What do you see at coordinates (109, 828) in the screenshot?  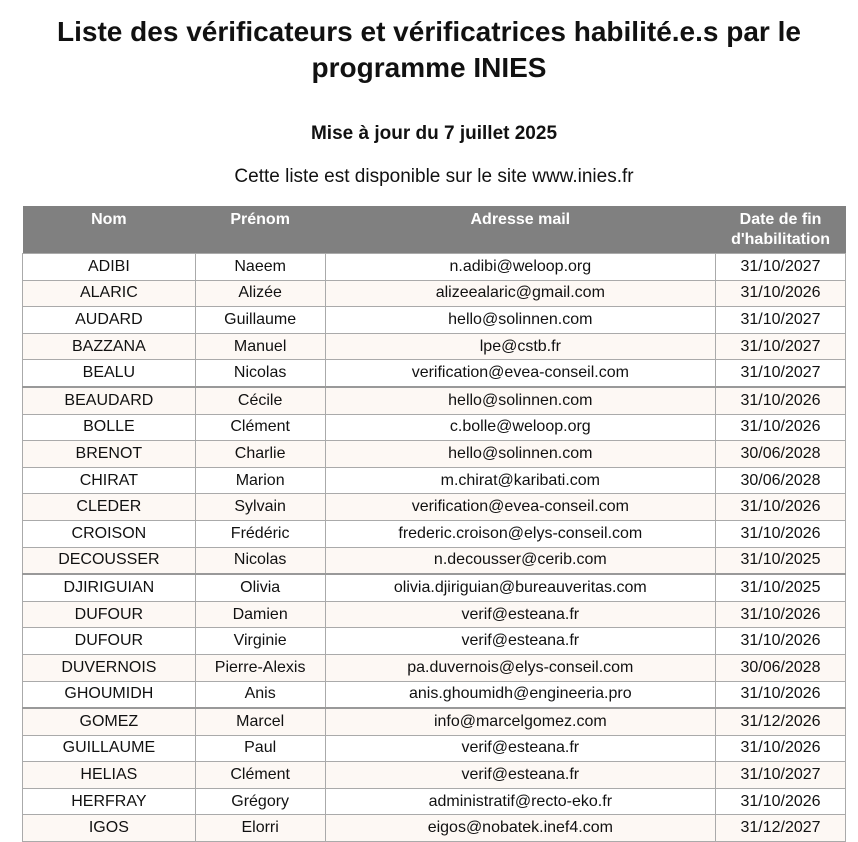 I see `cell-nom: IGOS` at bounding box center [109, 828].